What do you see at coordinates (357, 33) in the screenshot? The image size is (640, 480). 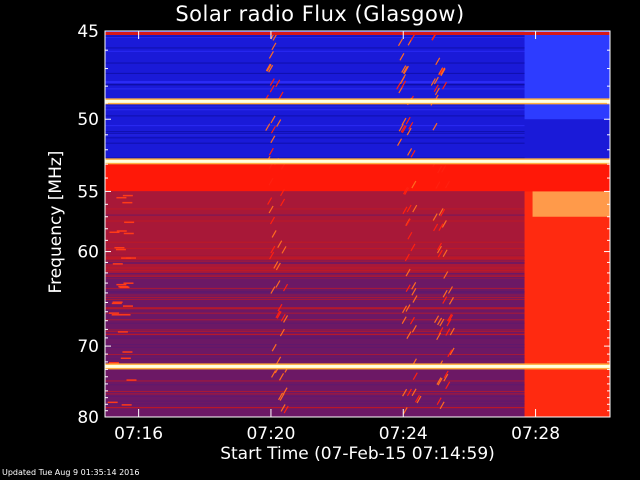 I see `top-stripe` at bounding box center [357, 33].